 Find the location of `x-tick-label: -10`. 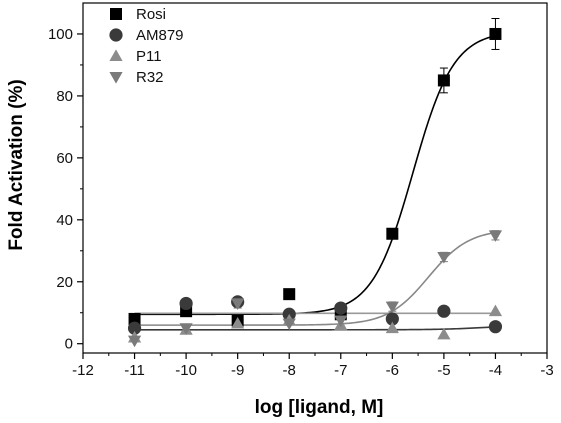

x-tick-label: -10 is located at coordinates (186, 370).